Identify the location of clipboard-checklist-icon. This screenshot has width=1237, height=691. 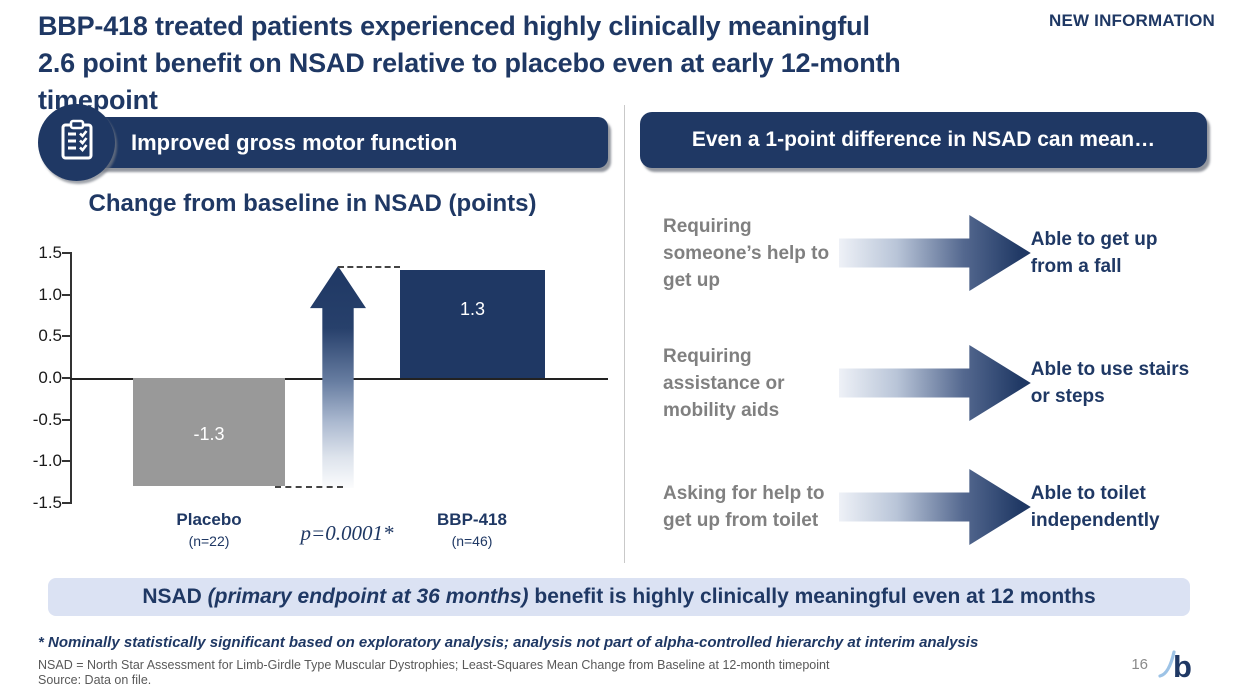
(77, 142).